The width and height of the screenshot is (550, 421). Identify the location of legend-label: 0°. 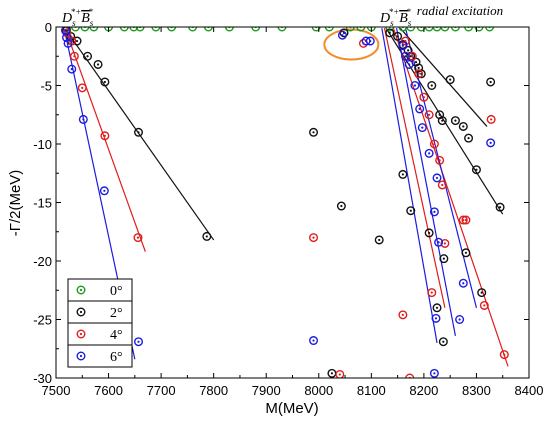
(116, 291).